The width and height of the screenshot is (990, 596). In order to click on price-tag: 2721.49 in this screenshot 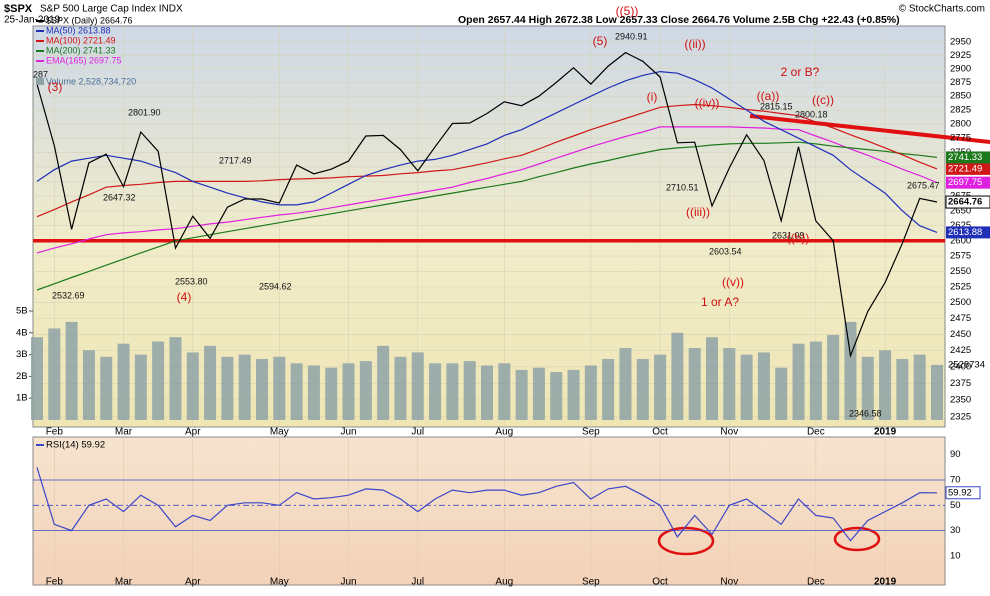, I will do `click(965, 168)`.